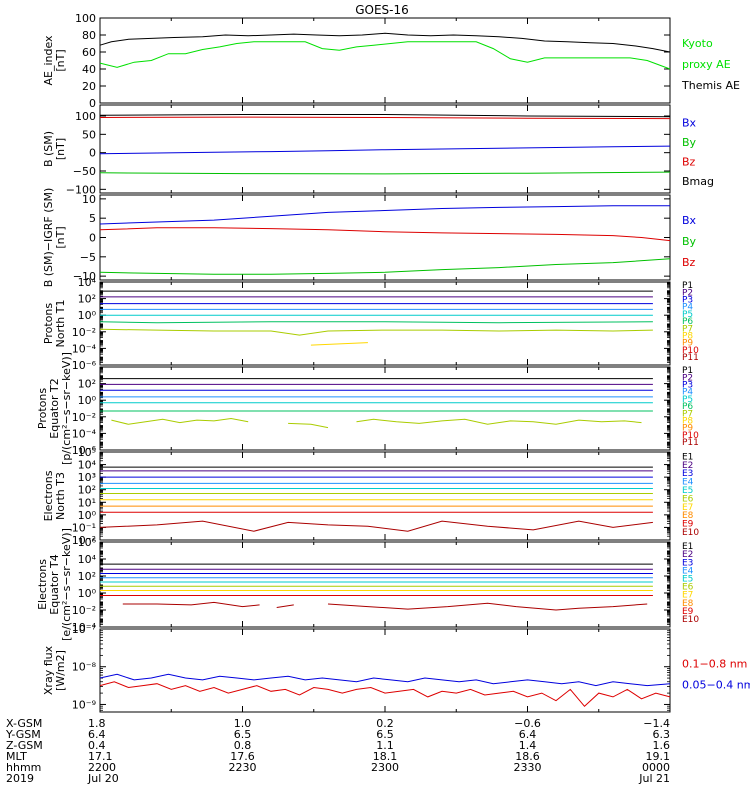  What do you see at coordinates (385, 723) in the screenshot?
I see `x-axis-value: 0.2` at bounding box center [385, 723].